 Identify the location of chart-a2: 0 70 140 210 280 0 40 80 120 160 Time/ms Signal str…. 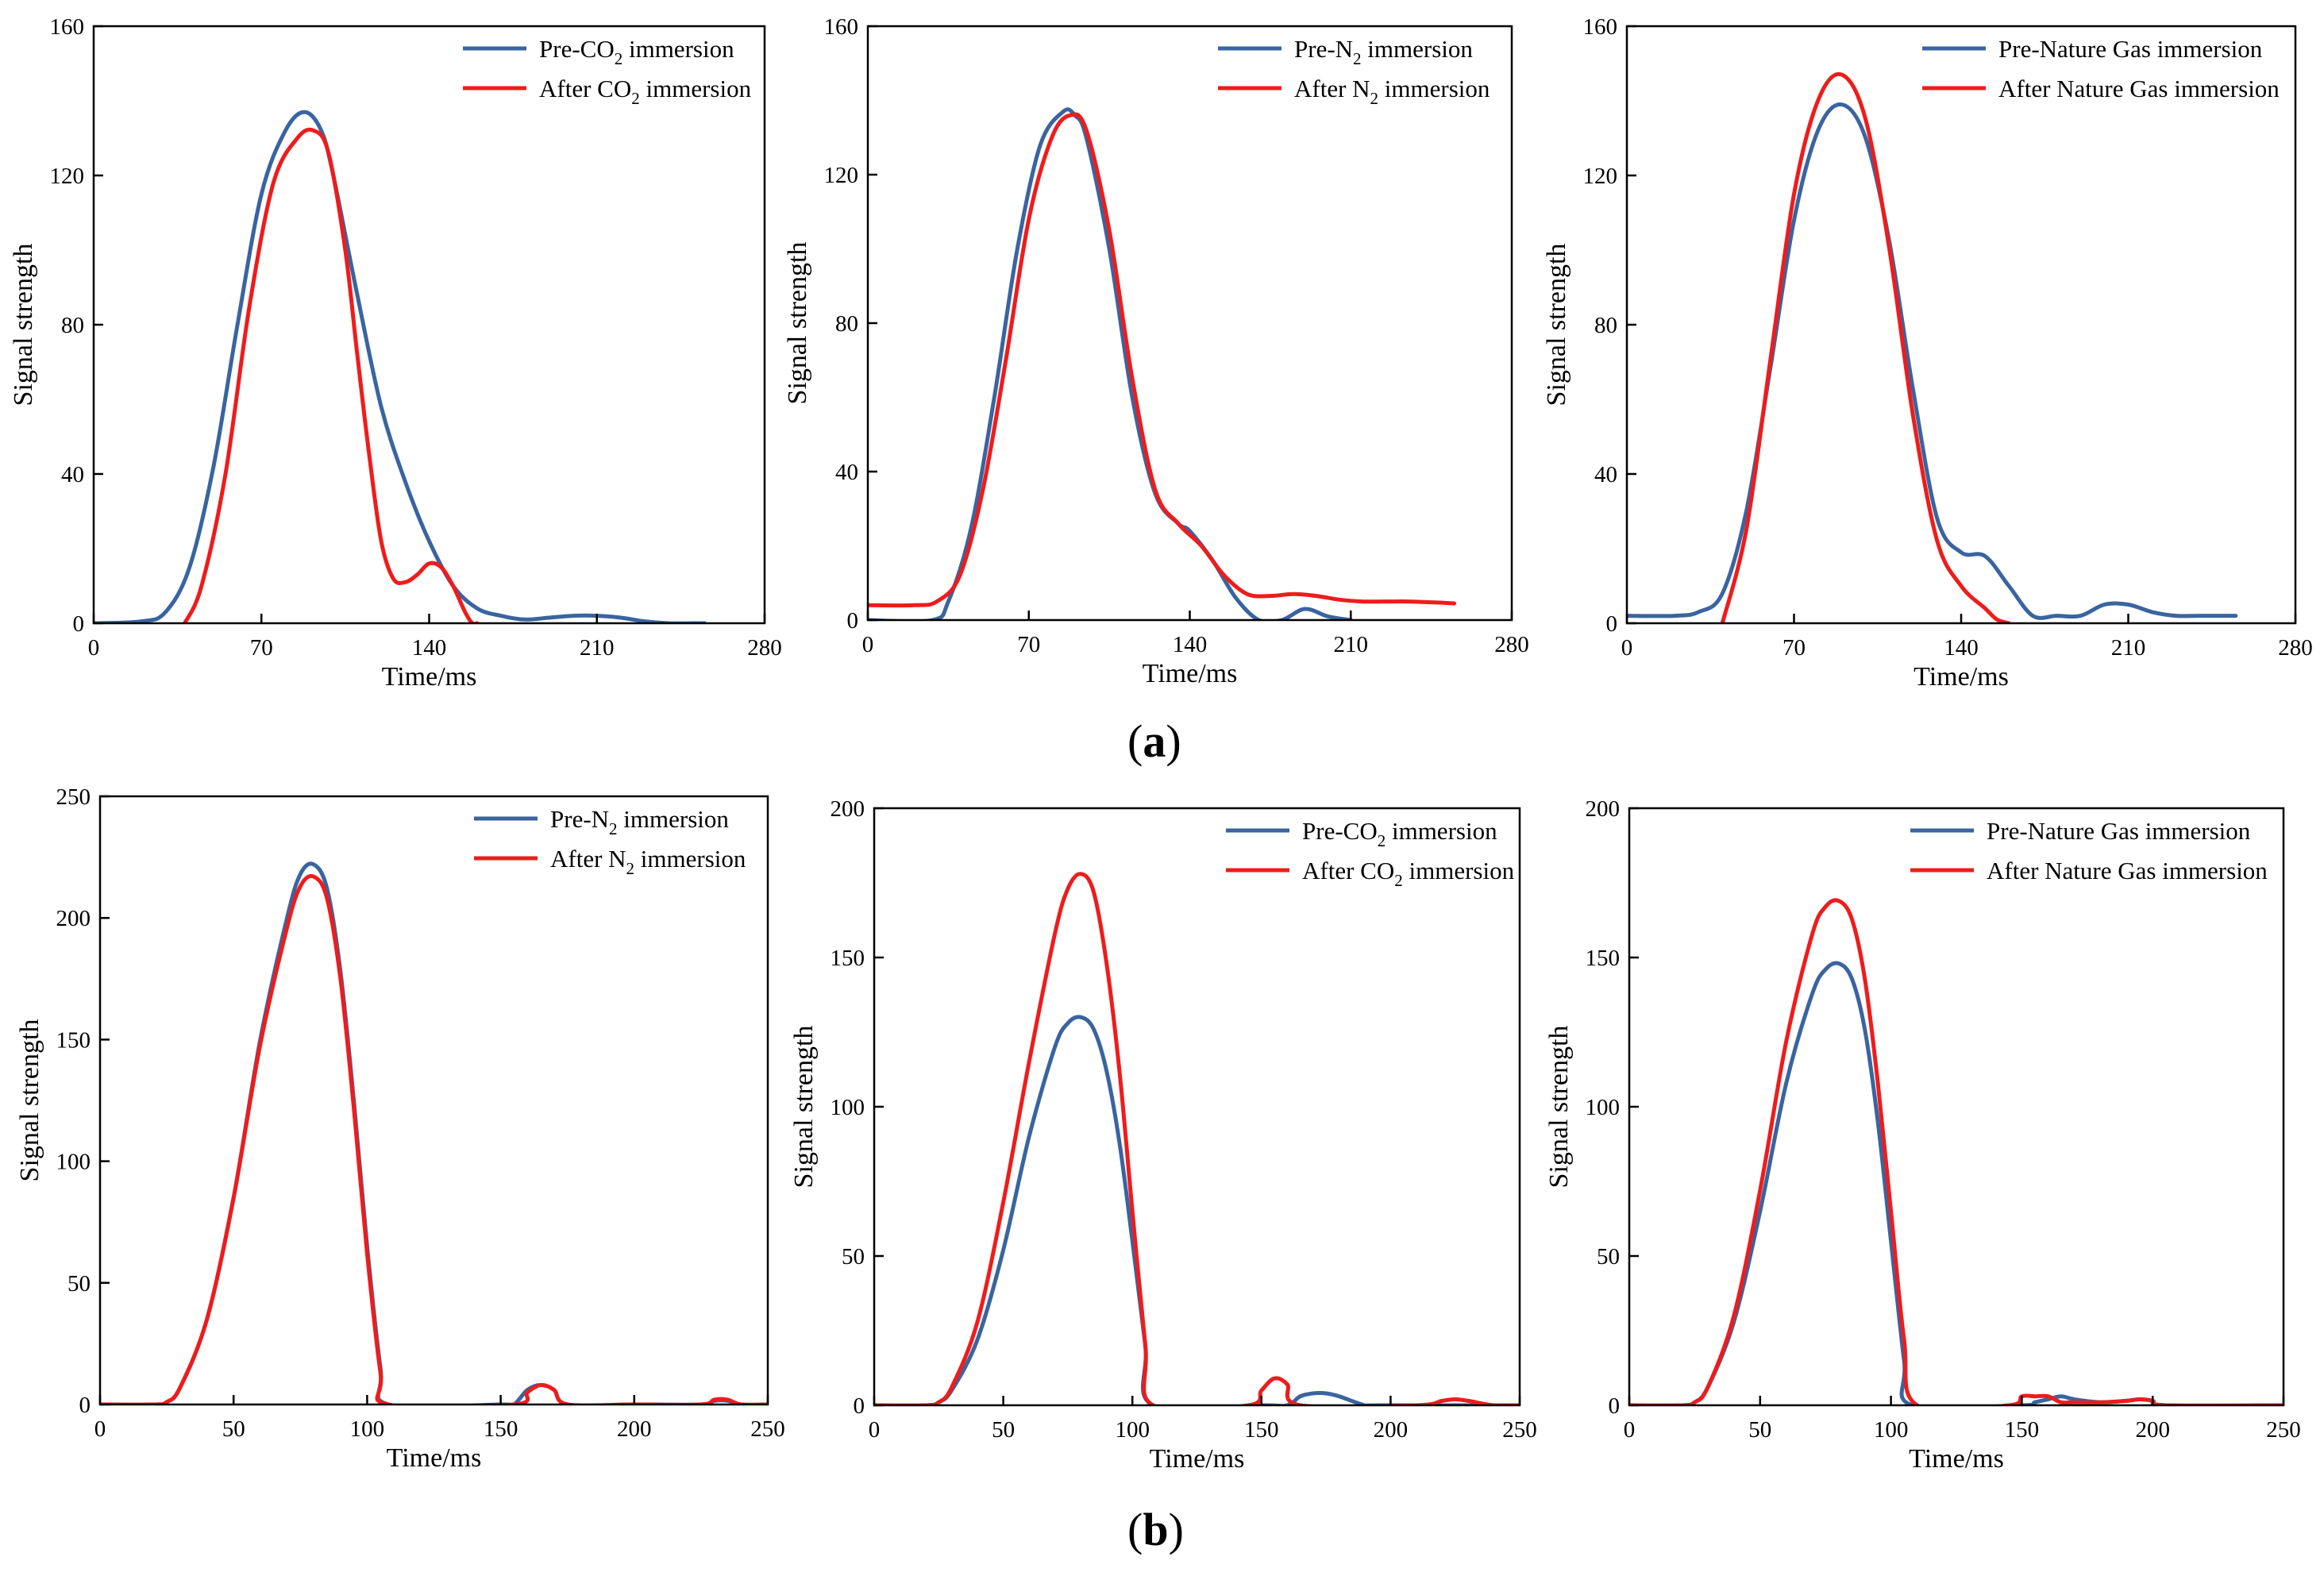
(1156, 351).